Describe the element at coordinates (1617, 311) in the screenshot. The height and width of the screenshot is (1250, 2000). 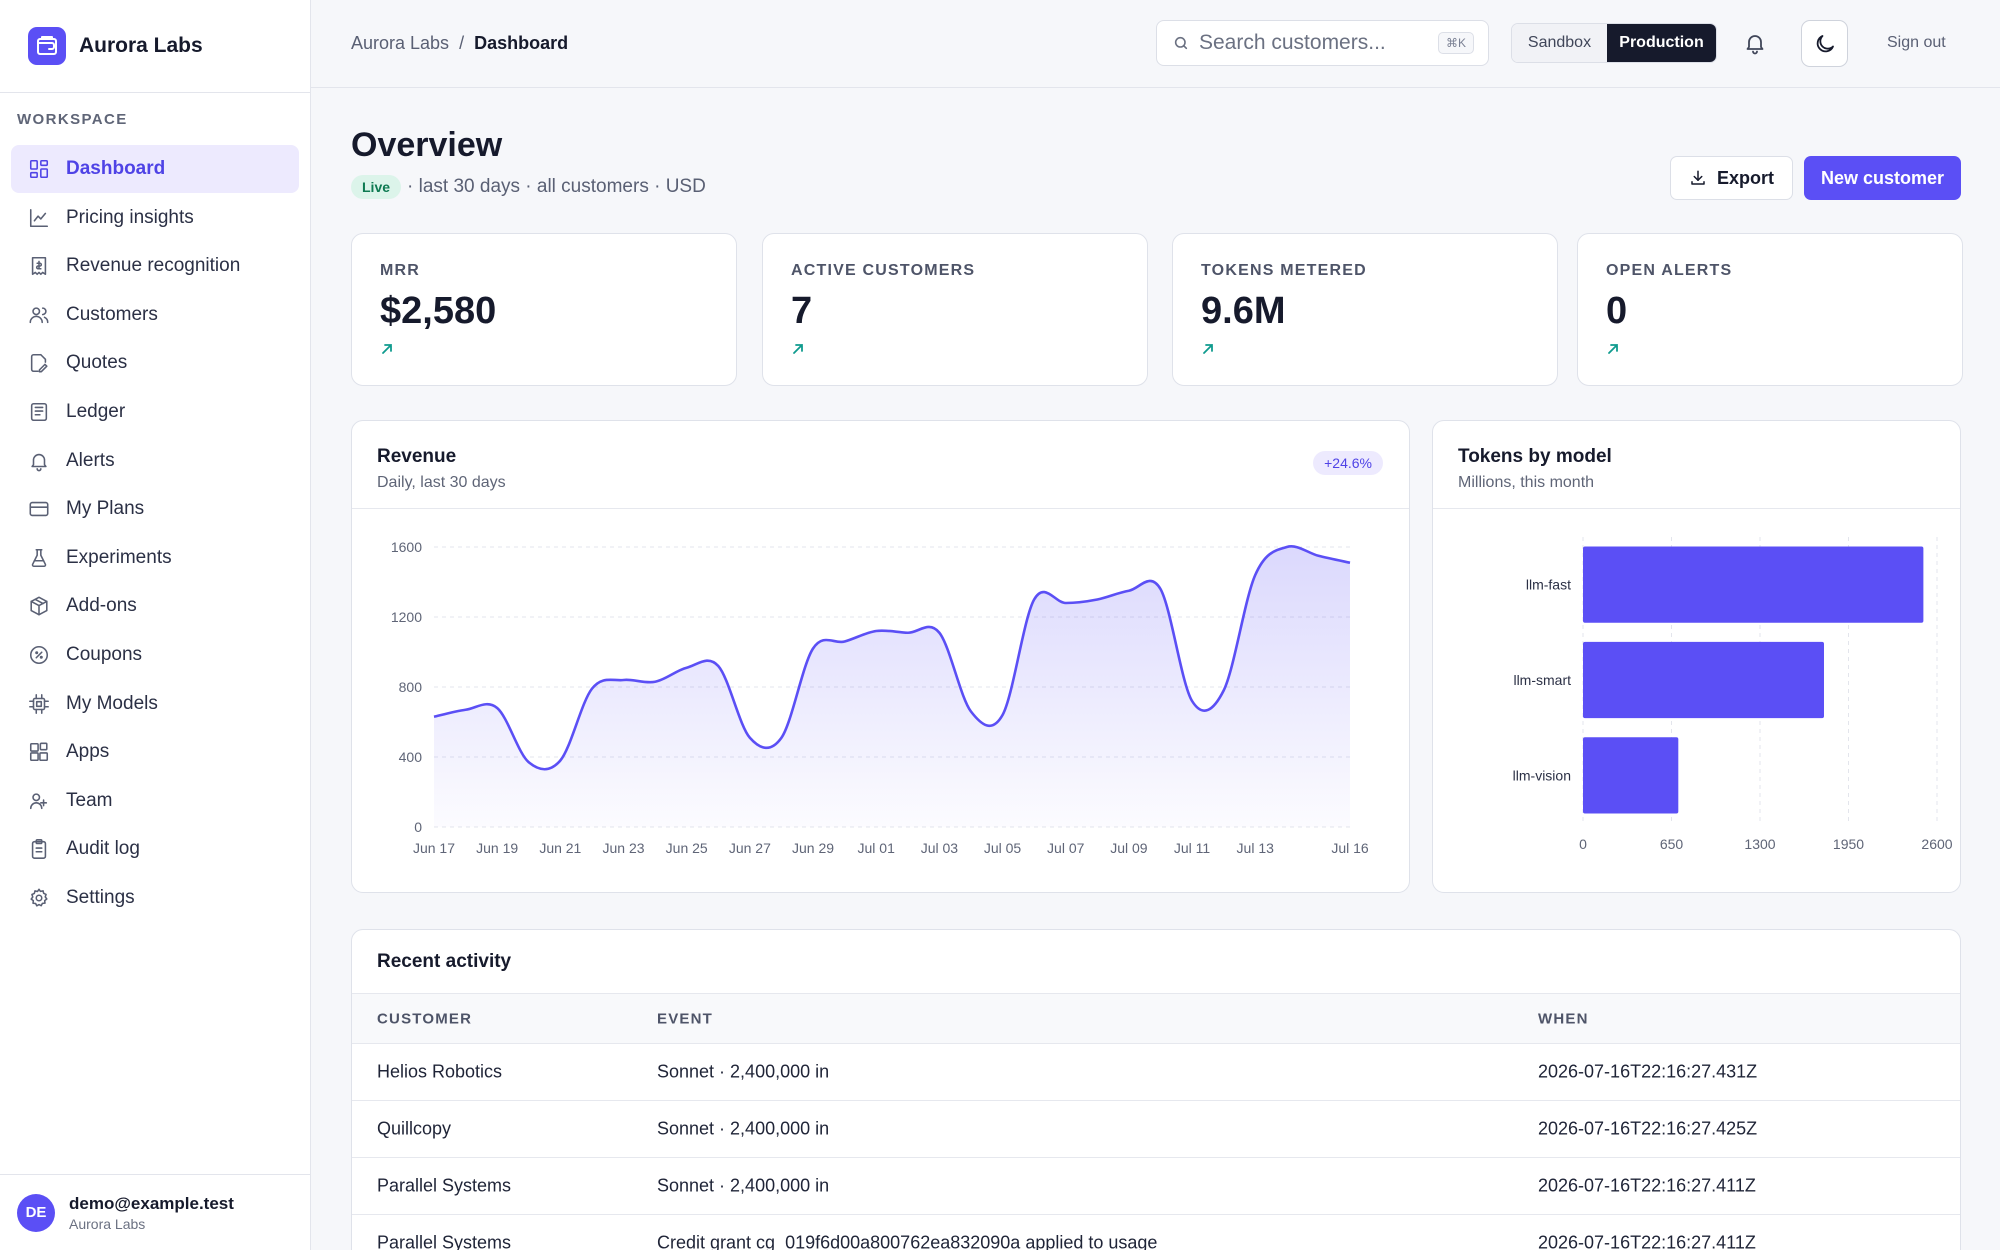
I see `kpi-value: 0` at that location.